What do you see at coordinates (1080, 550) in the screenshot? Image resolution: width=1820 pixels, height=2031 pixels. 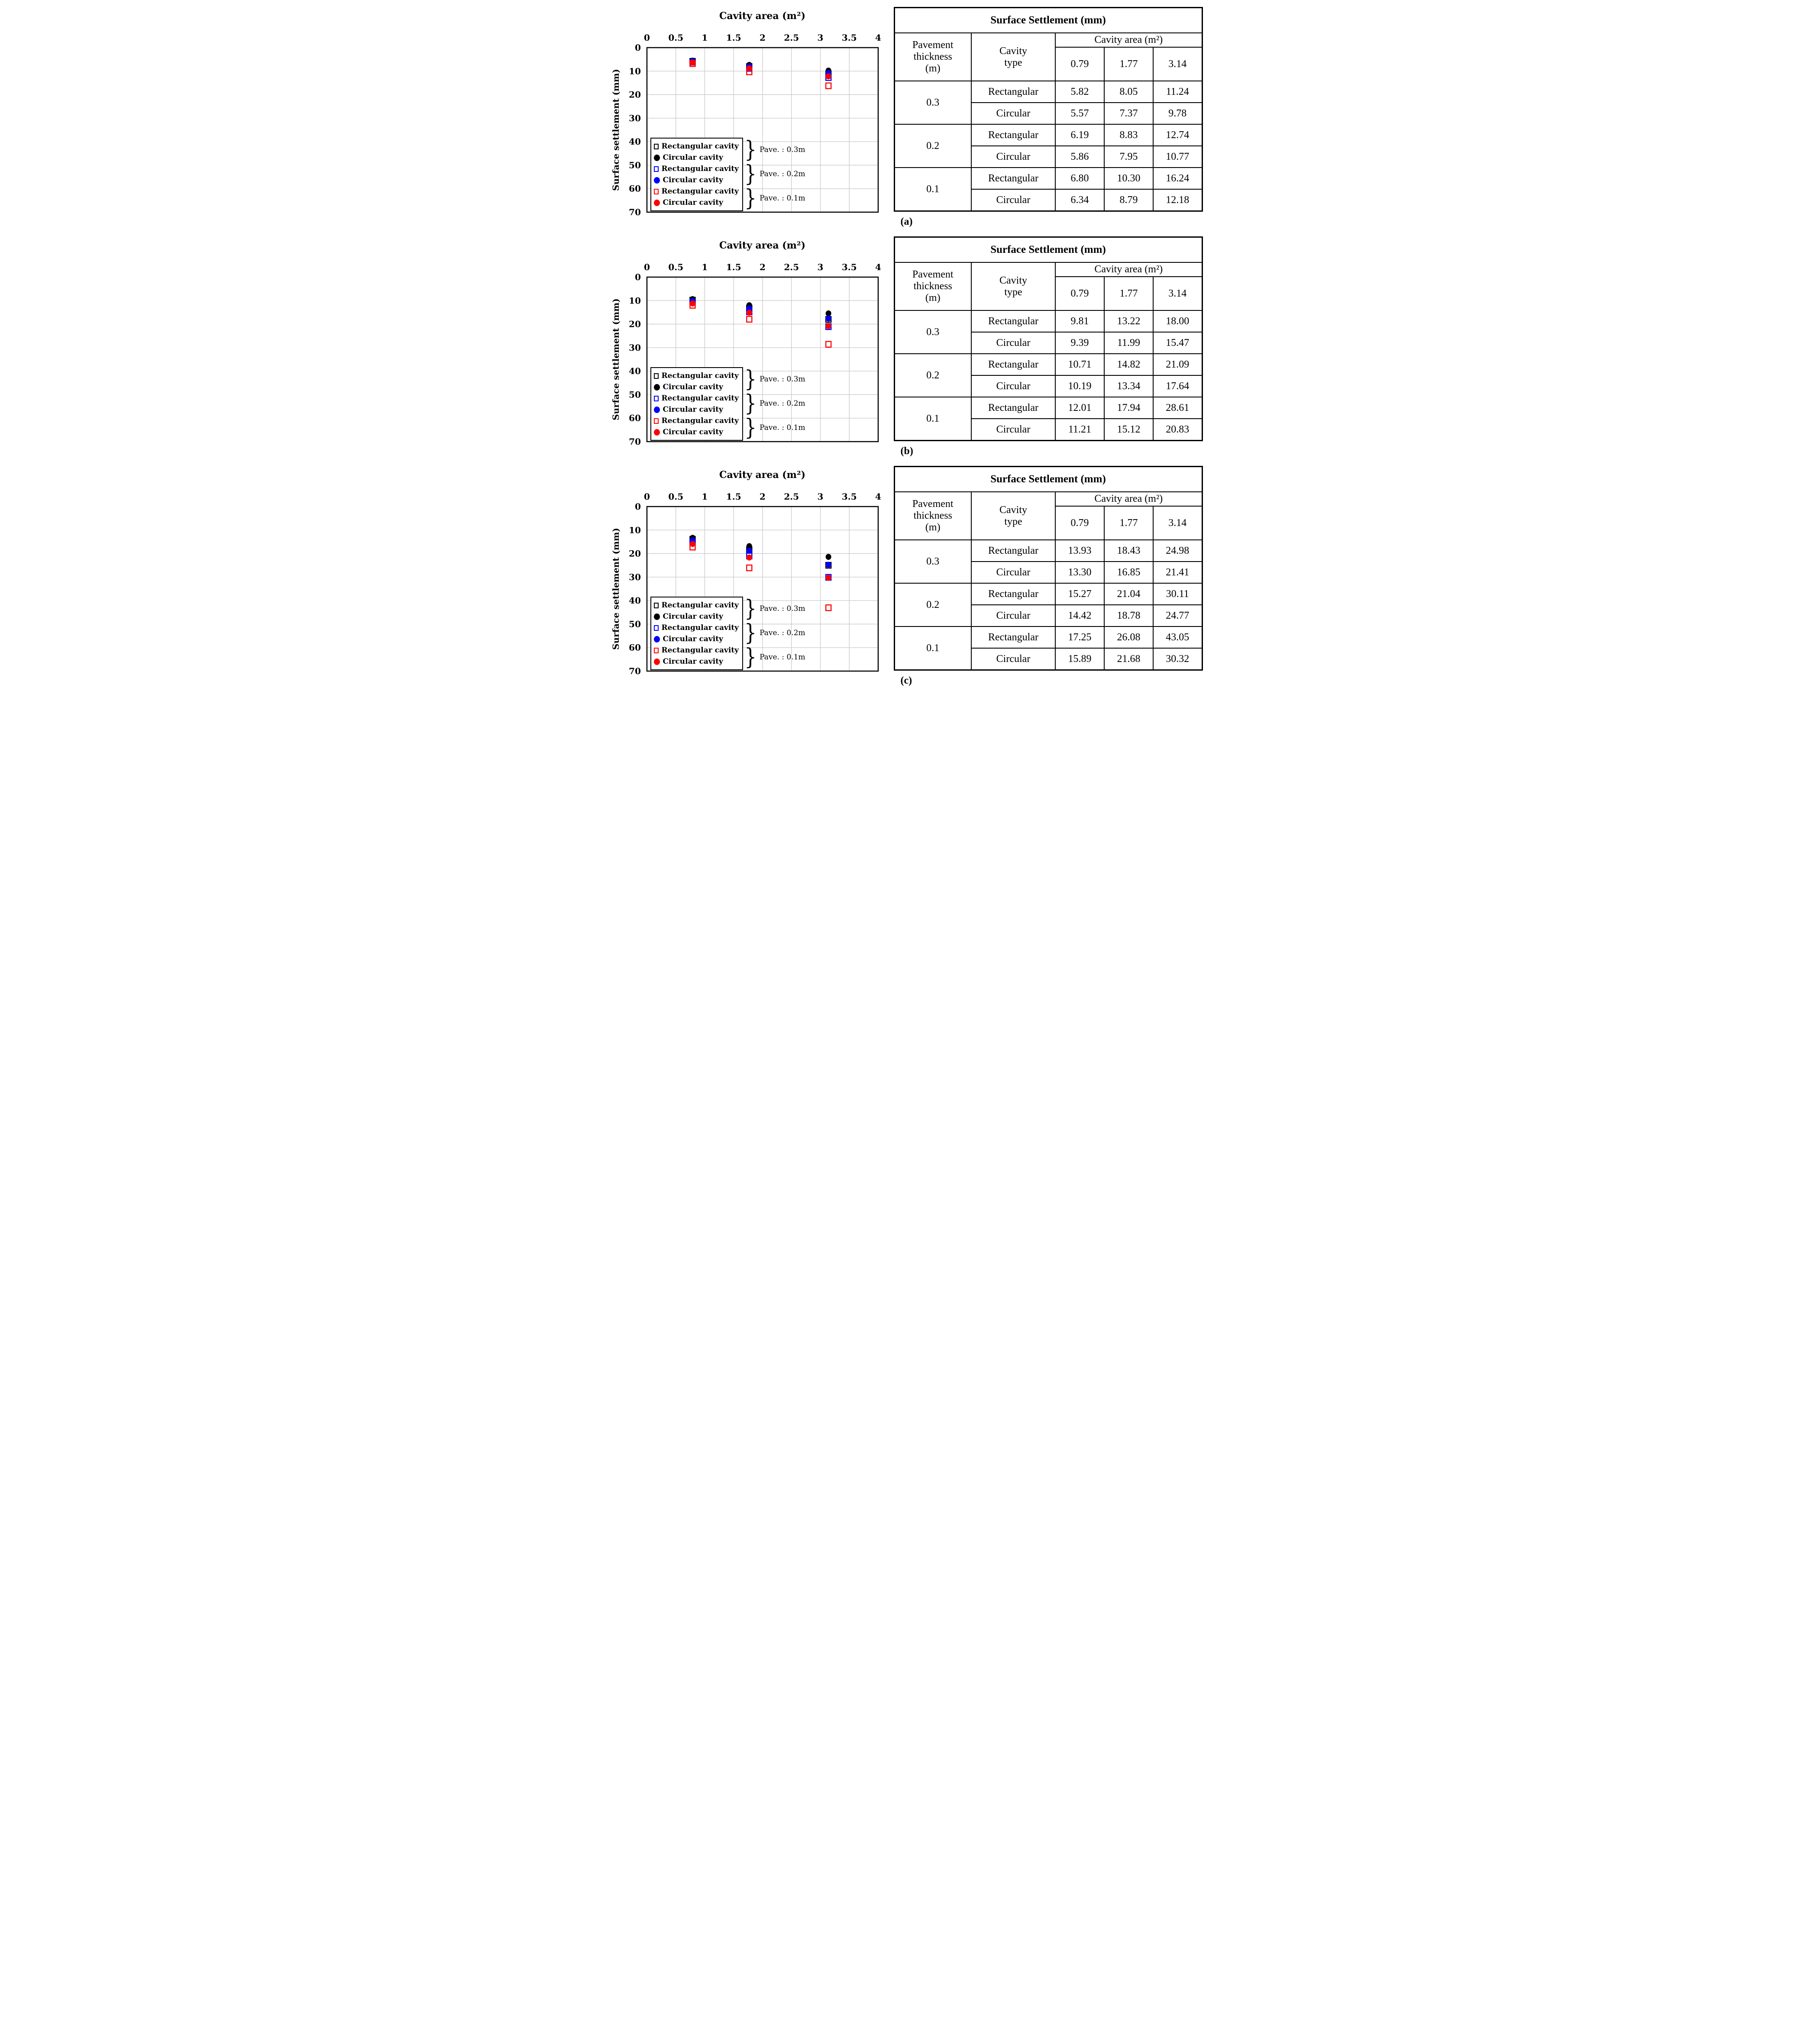 I see `cell-settlement-value: 13.93` at bounding box center [1080, 550].